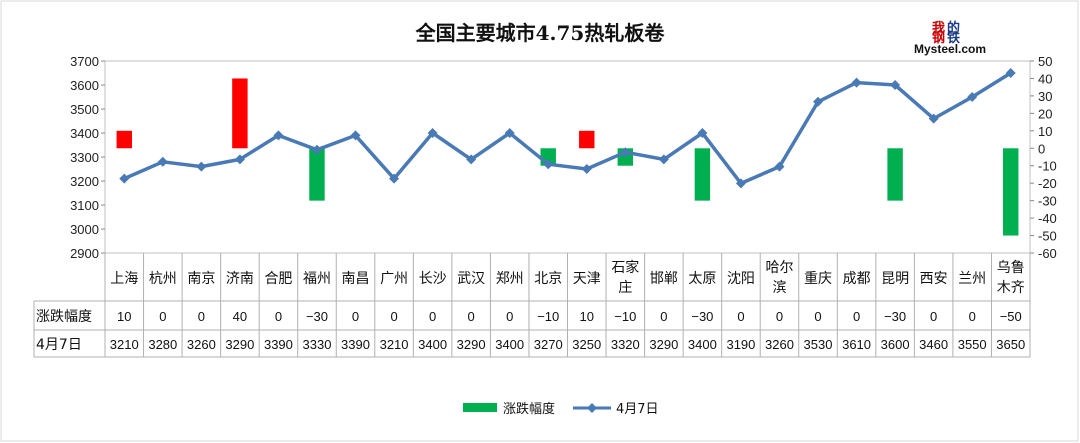 The width and height of the screenshot is (1080, 443). I want to click on right-axis-tick: 20, so click(1045, 113).